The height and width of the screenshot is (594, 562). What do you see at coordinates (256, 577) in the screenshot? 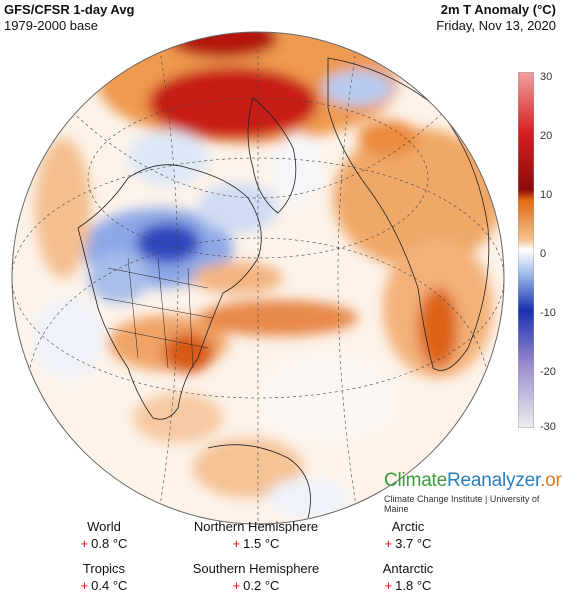
I see `stat-southern-hemisphere: Southern Hemisphere +0.2 °C` at bounding box center [256, 577].